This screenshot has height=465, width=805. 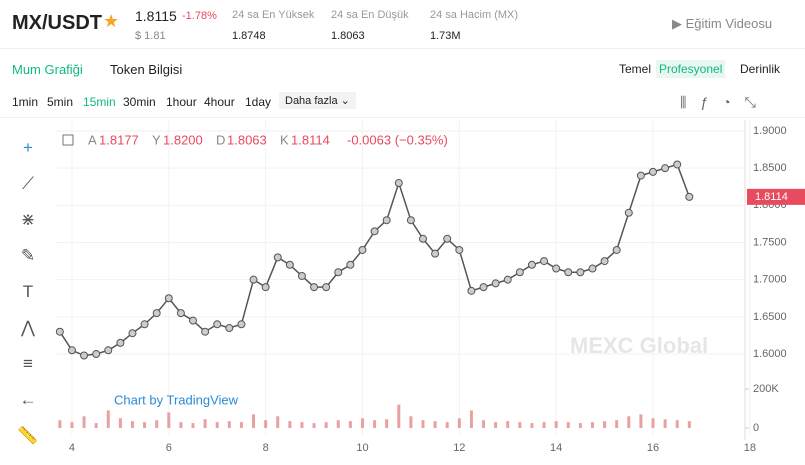 I want to click on interval: 15min, so click(x=99, y=102).